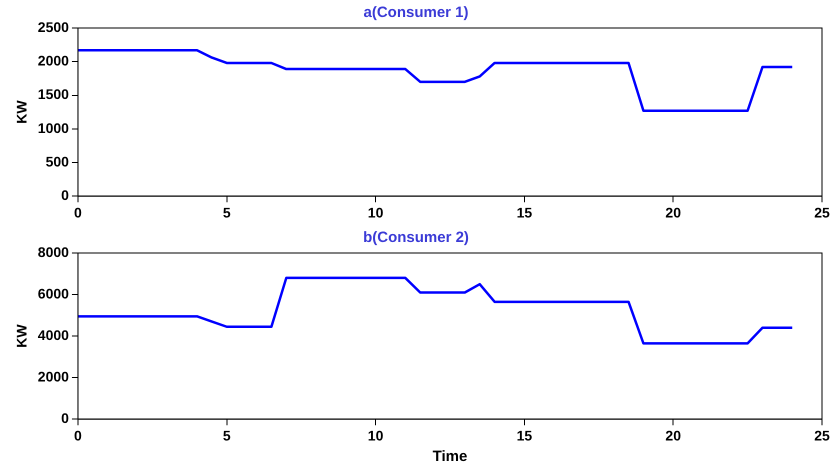 Image resolution: width=836 pixels, height=470 pixels. What do you see at coordinates (54, 293) in the screenshot?
I see `y-tick-label: 6000` at bounding box center [54, 293].